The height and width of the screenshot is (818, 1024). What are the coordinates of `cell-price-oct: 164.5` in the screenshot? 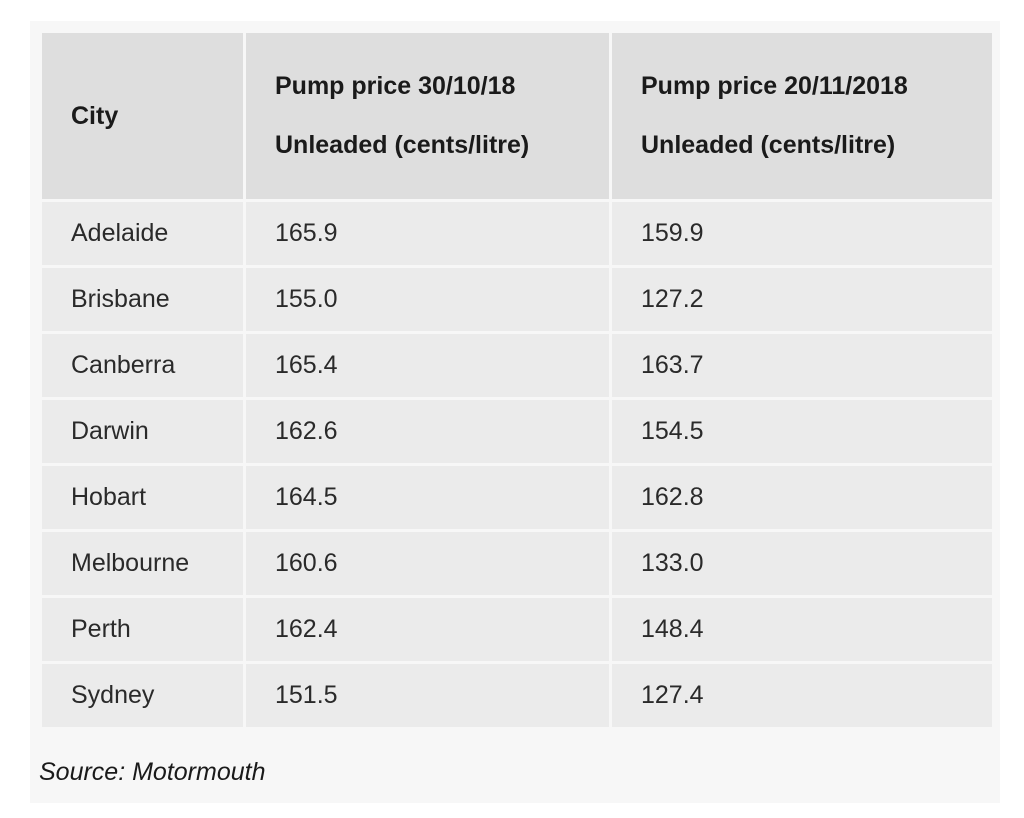 It's located at (427, 497).